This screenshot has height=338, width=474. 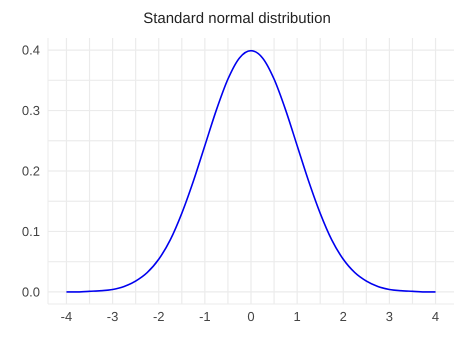 What do you see at coordinates (31, 171) in the screenshot?
I see `y-tick-label: 0.2` at bounding box center [31, 171].